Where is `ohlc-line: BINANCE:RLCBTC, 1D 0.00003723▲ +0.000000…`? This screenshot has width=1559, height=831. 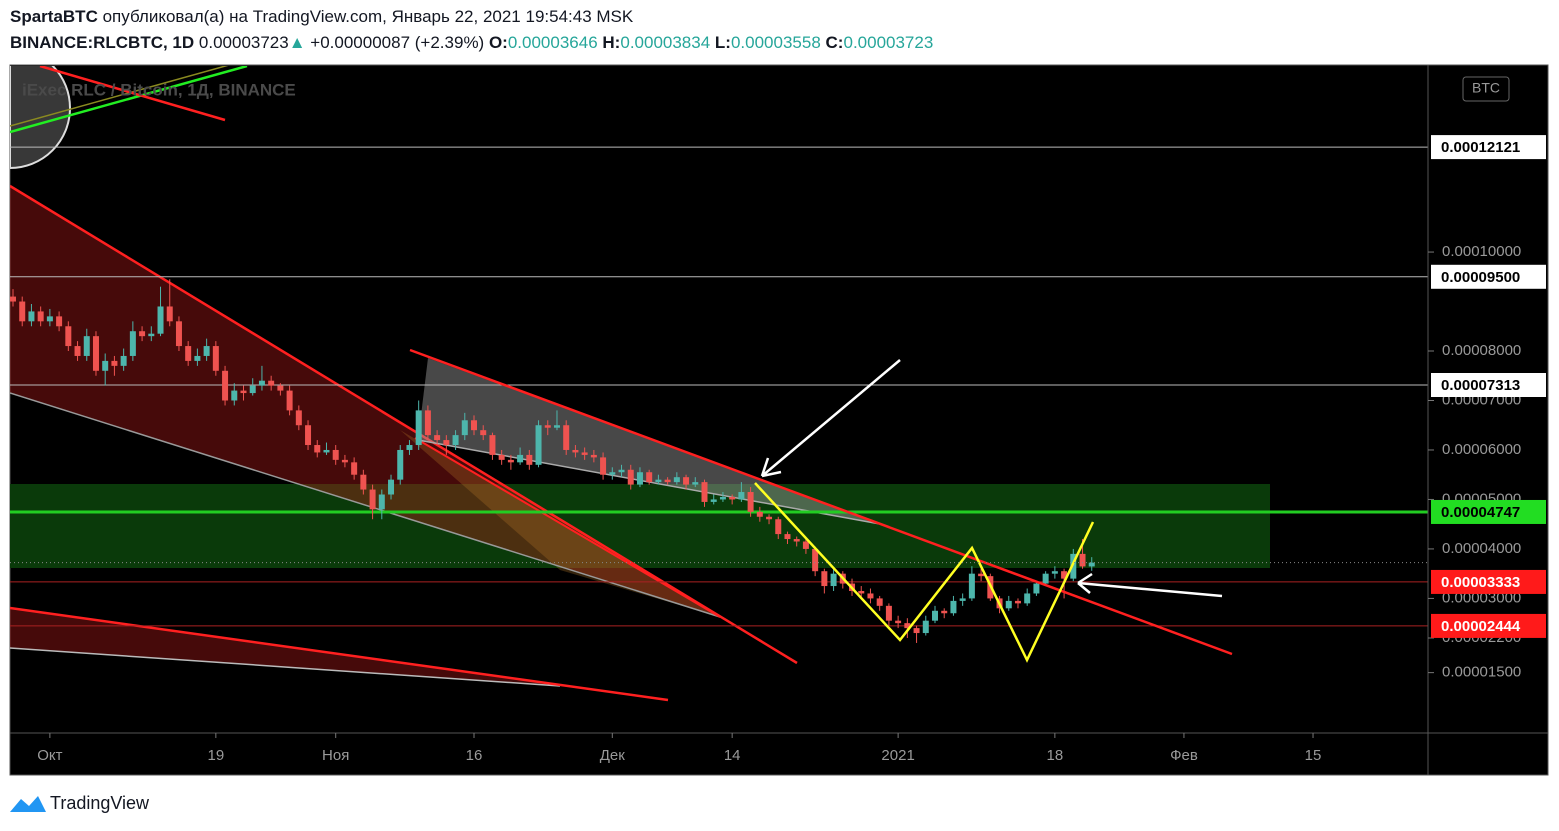 ohlc-line: BINANCE:RLCBTC, 1D 0.00003723▲ +0.000000… is located at coordinates (471, 43).